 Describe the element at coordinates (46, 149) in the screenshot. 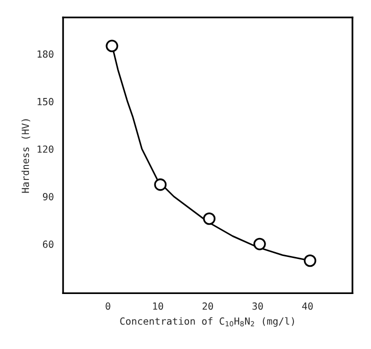

I see `y-tick-label: 120` at that location.